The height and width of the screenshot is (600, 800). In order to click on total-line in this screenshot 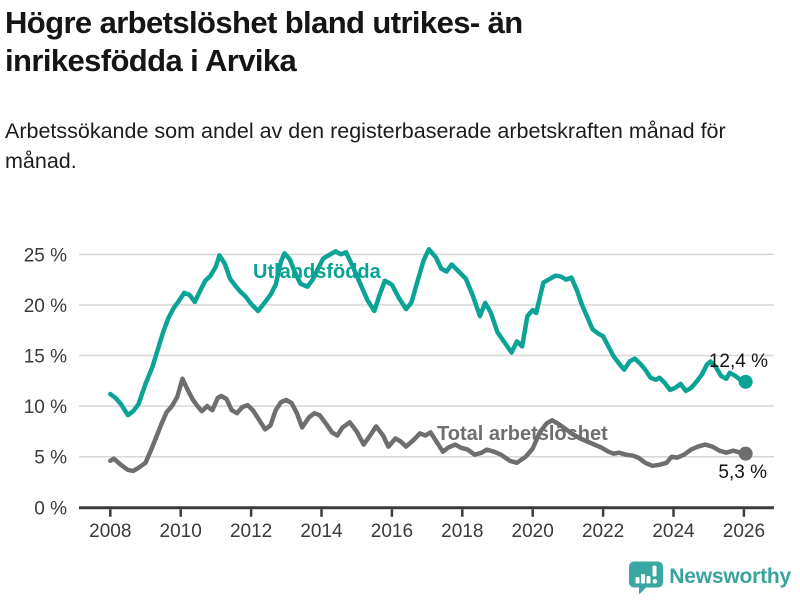, I will do `click(428, 425)`.